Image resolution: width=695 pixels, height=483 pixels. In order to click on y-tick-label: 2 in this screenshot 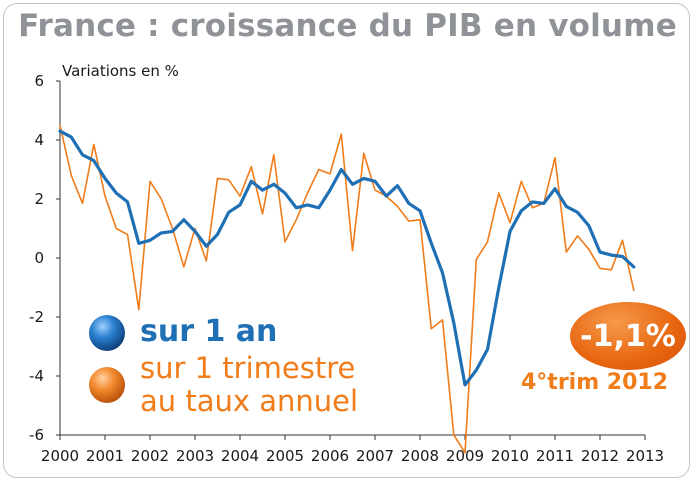, I will do `click(39, 199)`.